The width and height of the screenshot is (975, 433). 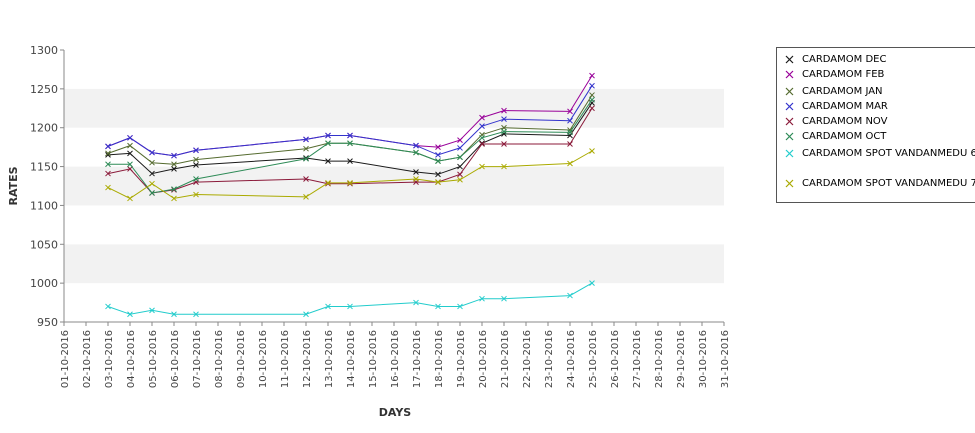 What do you see at coordinates (703, 359) in the screenshot?
I see `x-tick-label: 30-10-2016` at bounding box center [703, 359].